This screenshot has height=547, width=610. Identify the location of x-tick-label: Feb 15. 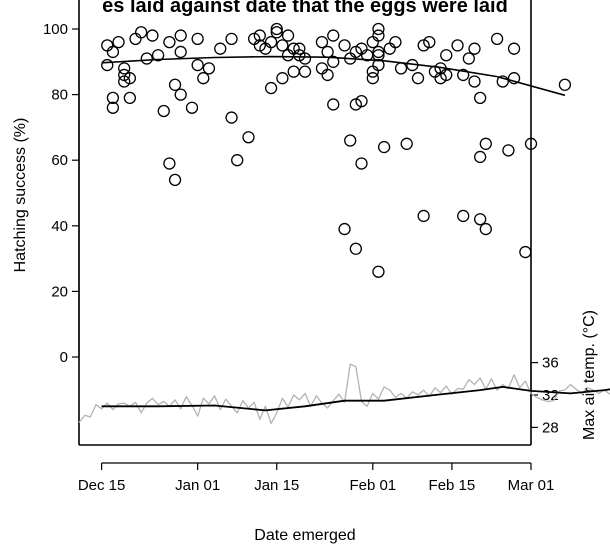
(452, 485).